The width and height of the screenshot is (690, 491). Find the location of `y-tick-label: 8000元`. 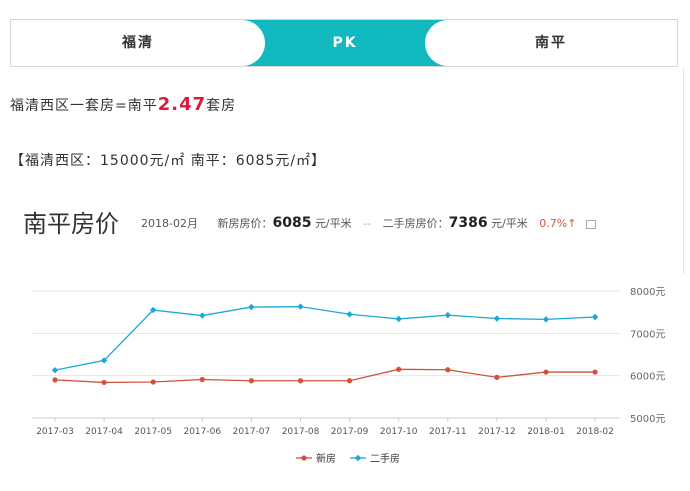

y-tick-label: 8000元 is located at coordinates (647, 292).